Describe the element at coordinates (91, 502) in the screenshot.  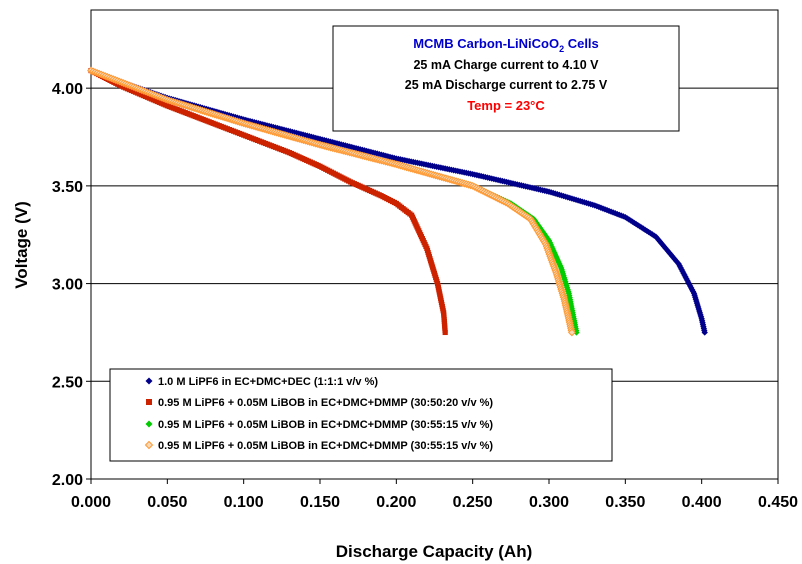
I see `x-tick-label-0: 0.000` at that location.